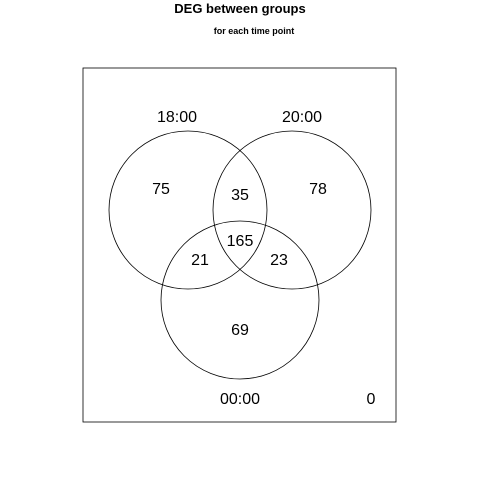 The height and width of the screenshot is (480, 480). What do you see at coordinates (239, 8) in the screenshot?
I see `diagram-title: DEG between groups` at bounding box center [239, 8].